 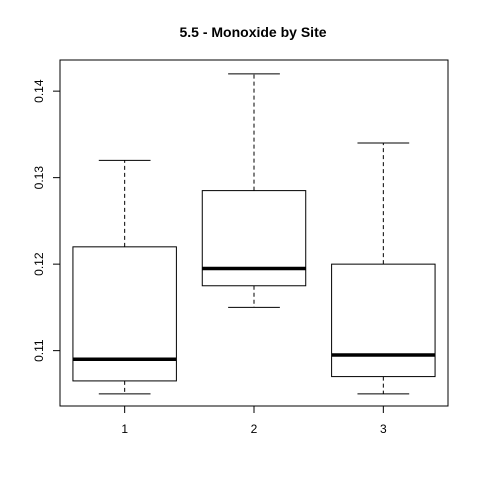 I want to click on y-tick-label: 0.14, so click(x=39, y=91).